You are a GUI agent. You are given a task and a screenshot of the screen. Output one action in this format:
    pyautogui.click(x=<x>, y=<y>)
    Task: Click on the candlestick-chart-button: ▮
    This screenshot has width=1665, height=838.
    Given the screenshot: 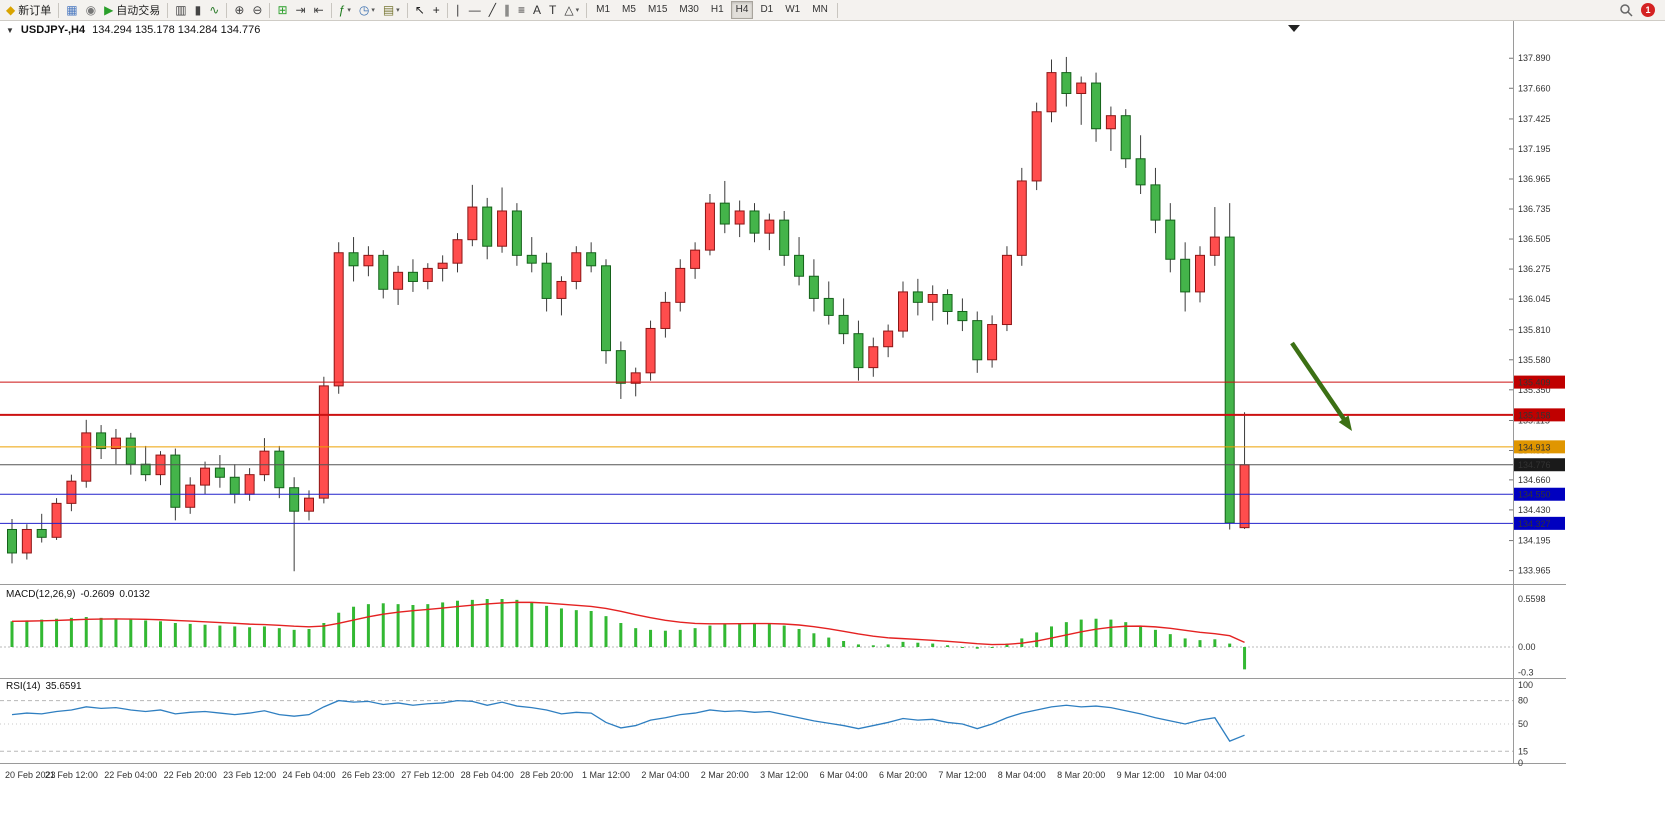 What is the action you would take?
    pyautogui.click(x=198, y=10)
    